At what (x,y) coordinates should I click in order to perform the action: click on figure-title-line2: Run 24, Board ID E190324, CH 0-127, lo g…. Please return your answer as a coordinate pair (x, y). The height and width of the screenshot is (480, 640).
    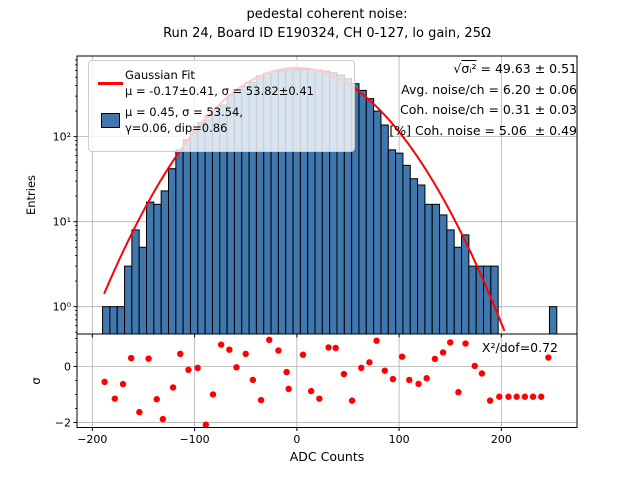
    Looking at the image, I should click on (327, 33).